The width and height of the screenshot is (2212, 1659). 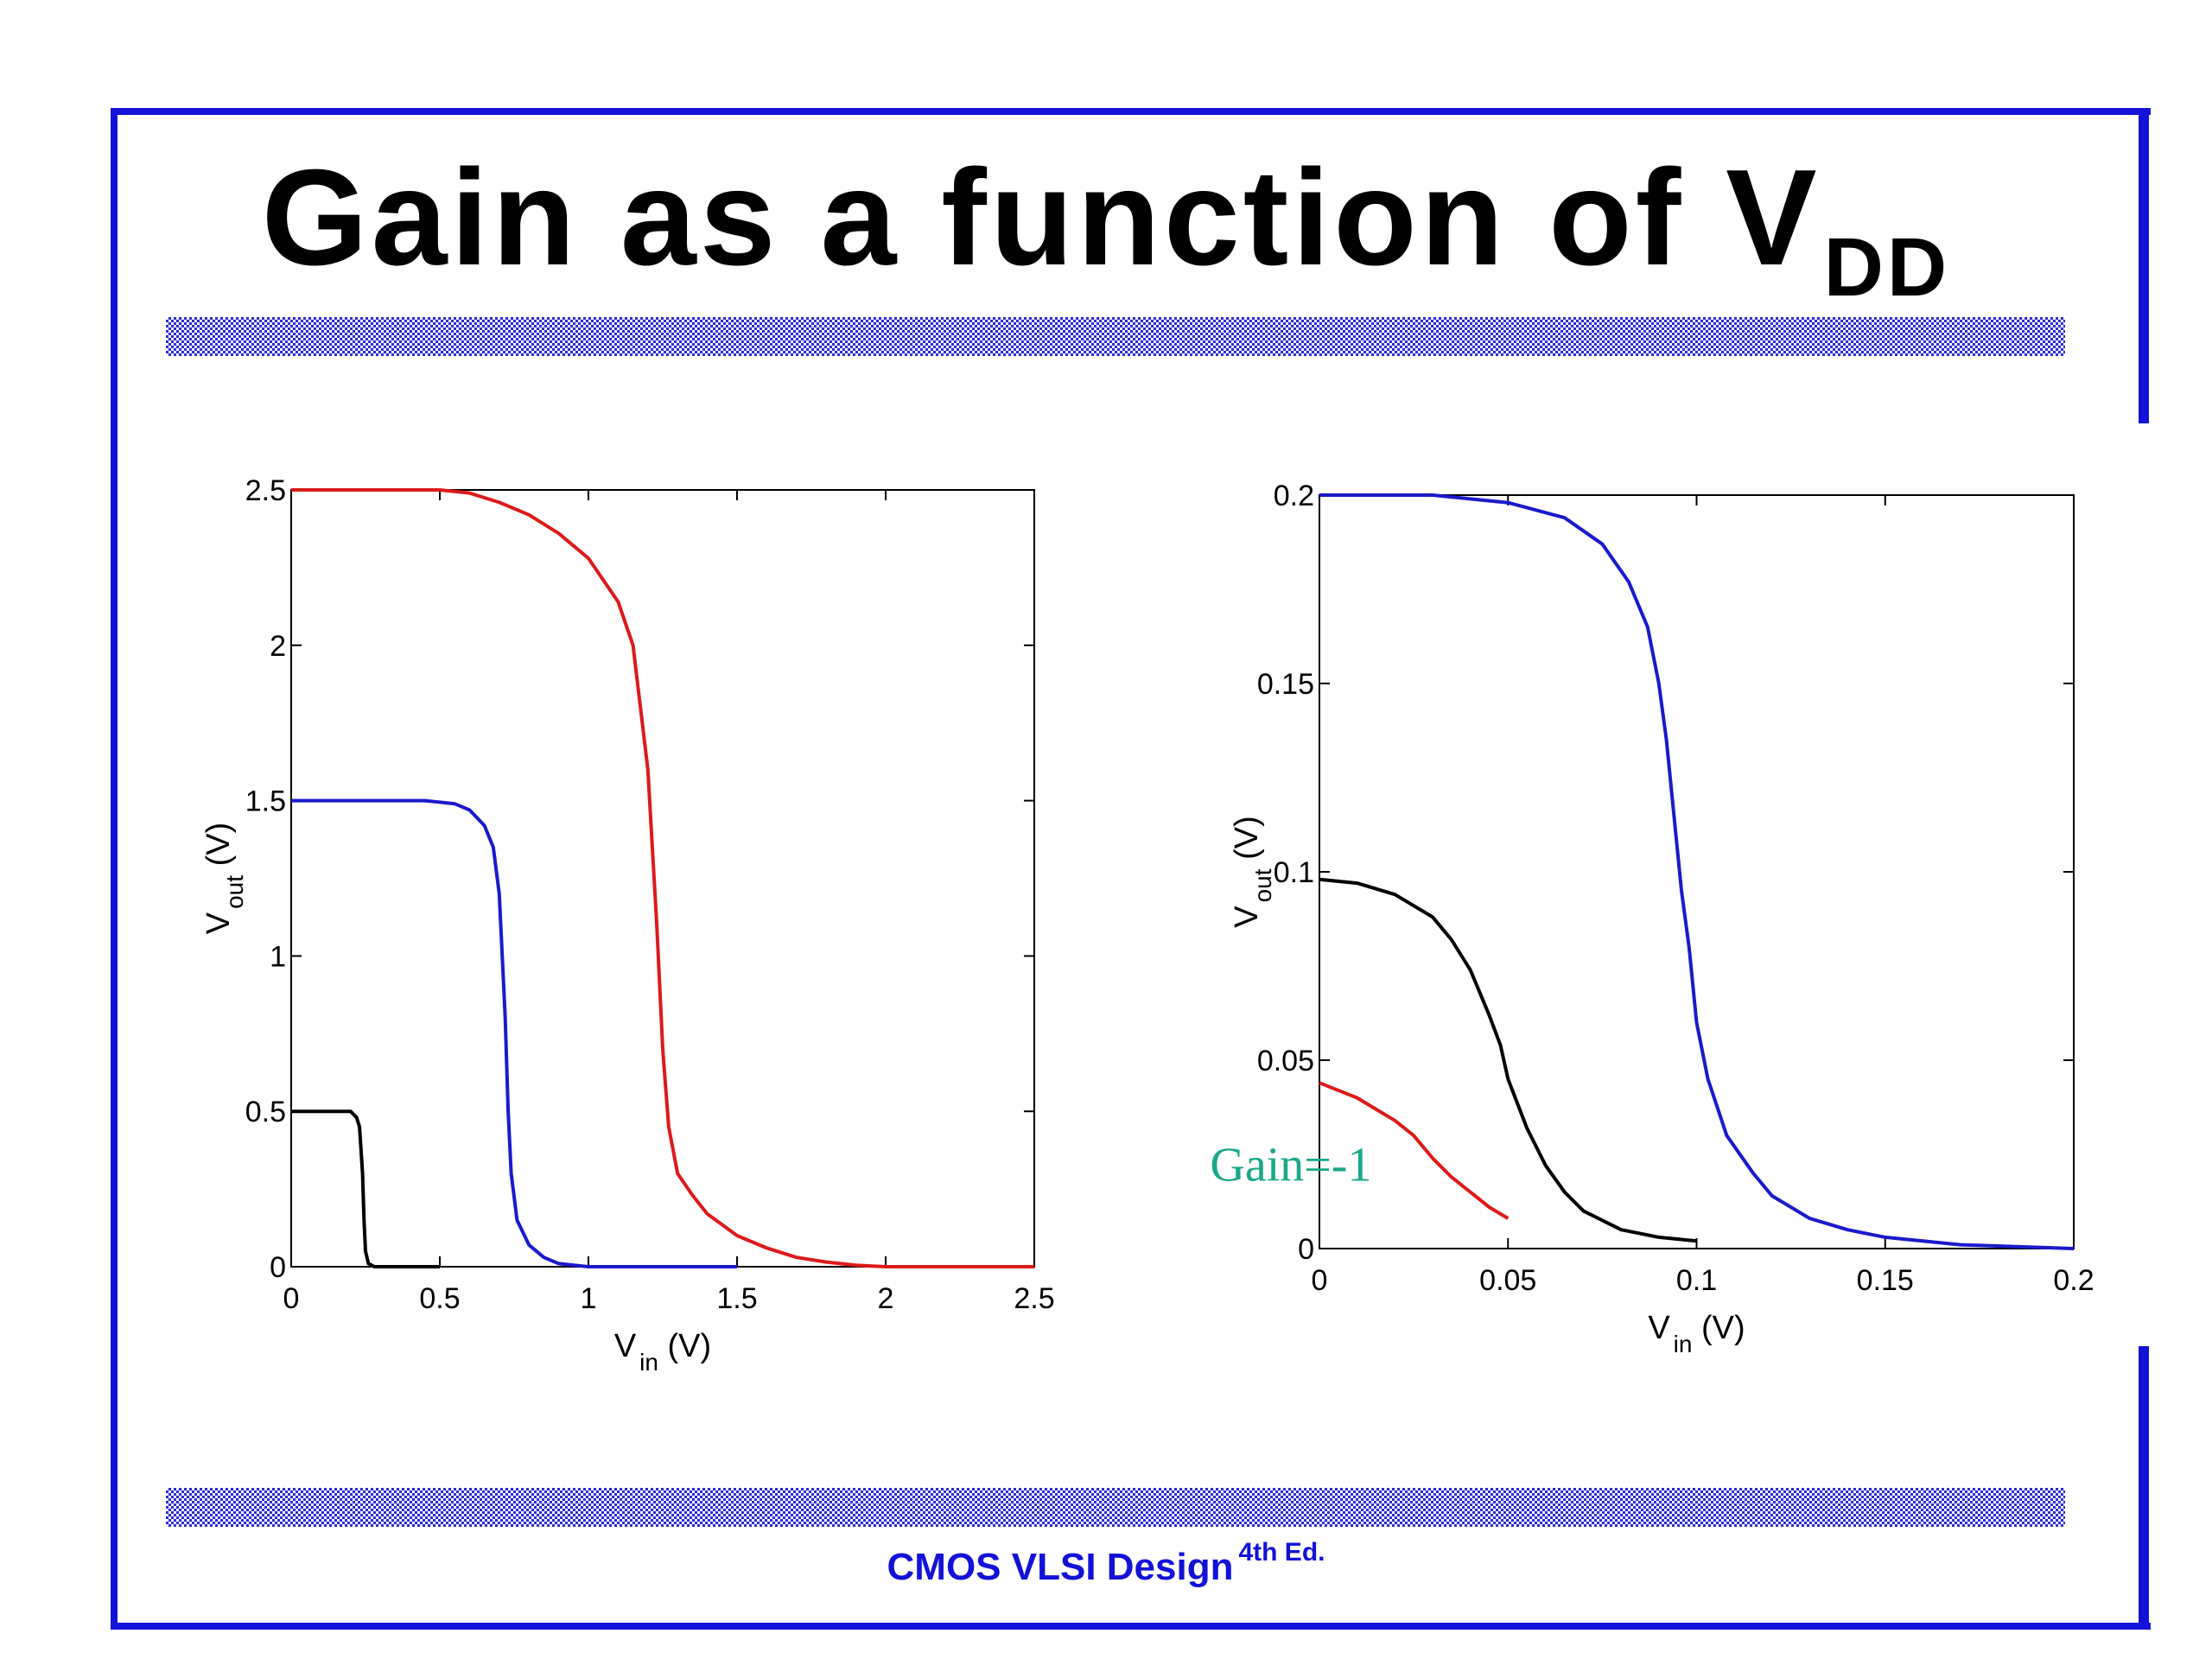 What do you see at coordinates (2144, 1484) in the screenshot?
I see `frame-right-bar-bottom` at bounding box center [2144, 1484].